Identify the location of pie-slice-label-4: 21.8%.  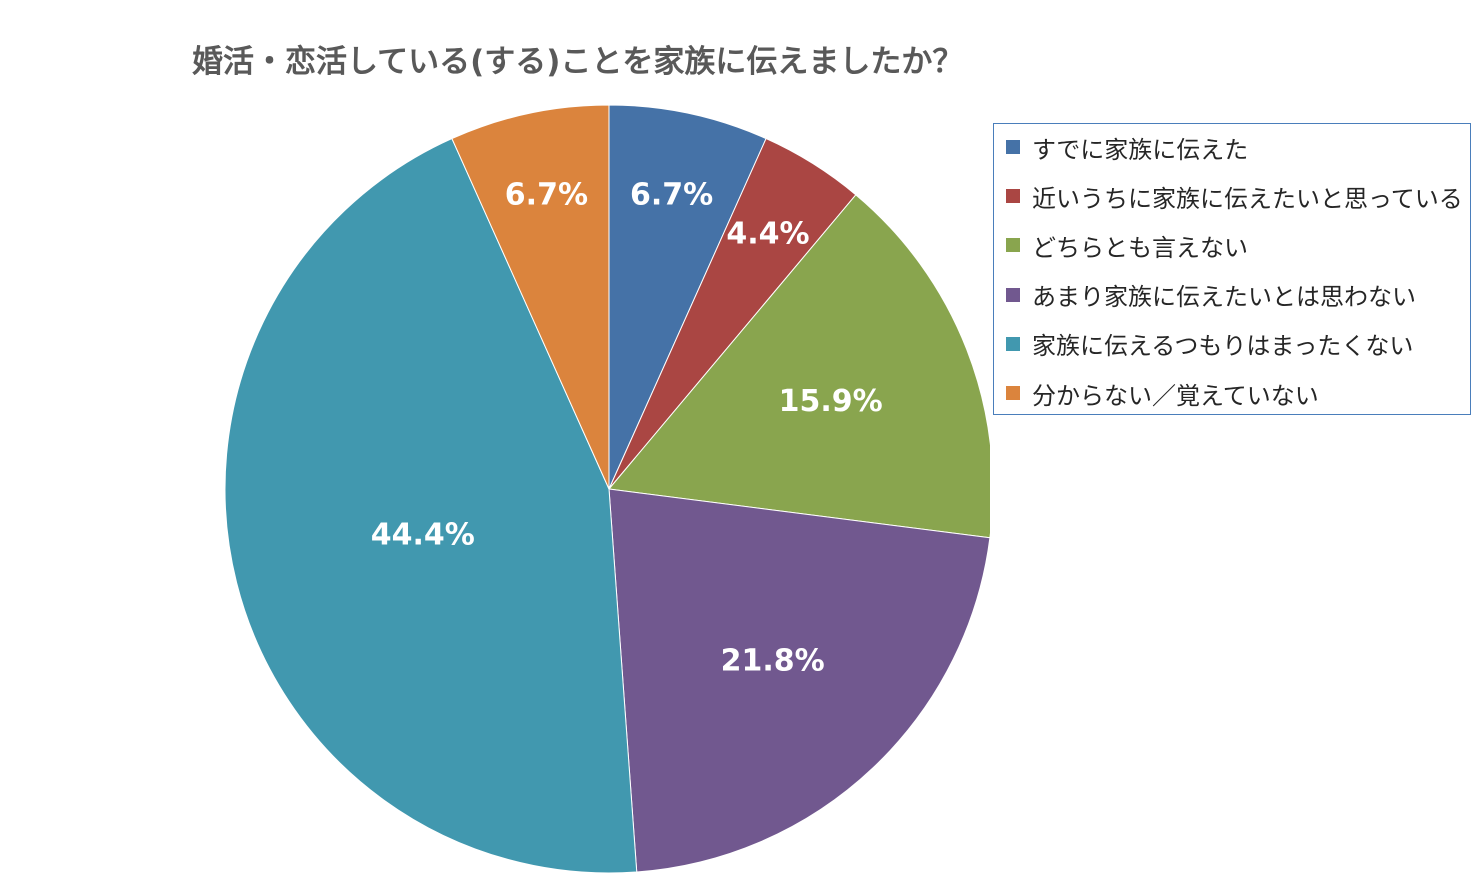
(773, 660).